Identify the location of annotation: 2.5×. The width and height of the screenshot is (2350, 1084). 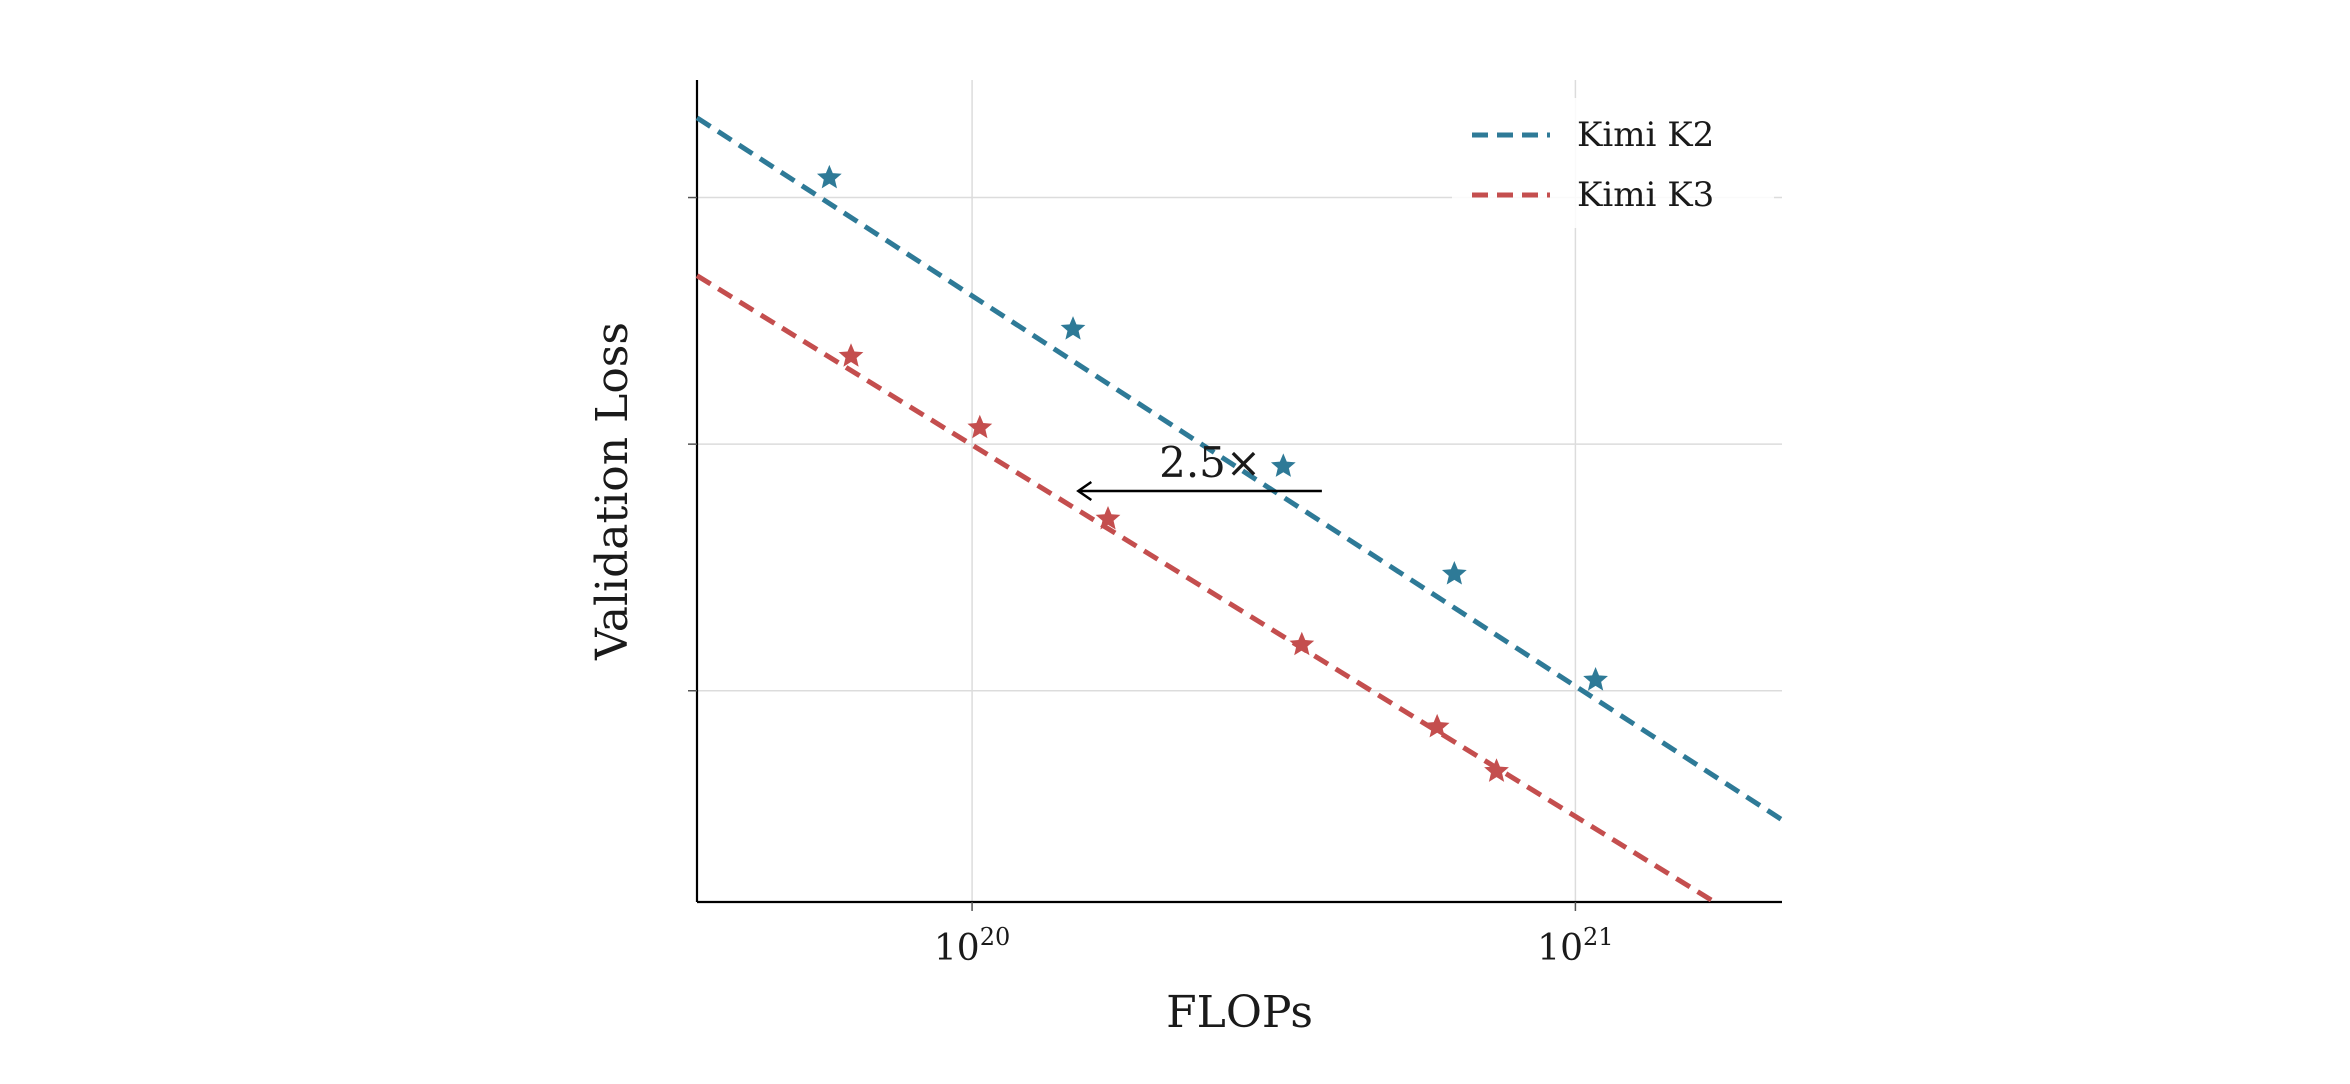
(1199, 470).